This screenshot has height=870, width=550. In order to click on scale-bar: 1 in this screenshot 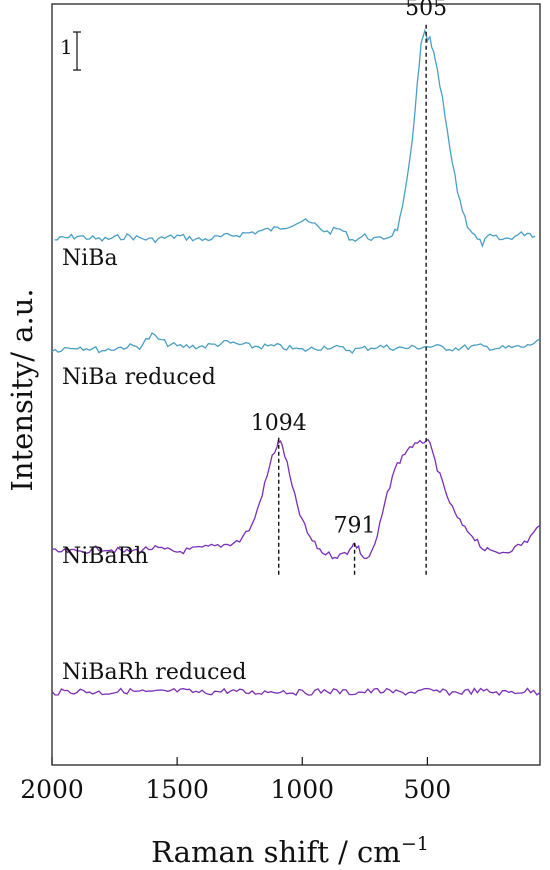, I will do `click(70, 51)`.